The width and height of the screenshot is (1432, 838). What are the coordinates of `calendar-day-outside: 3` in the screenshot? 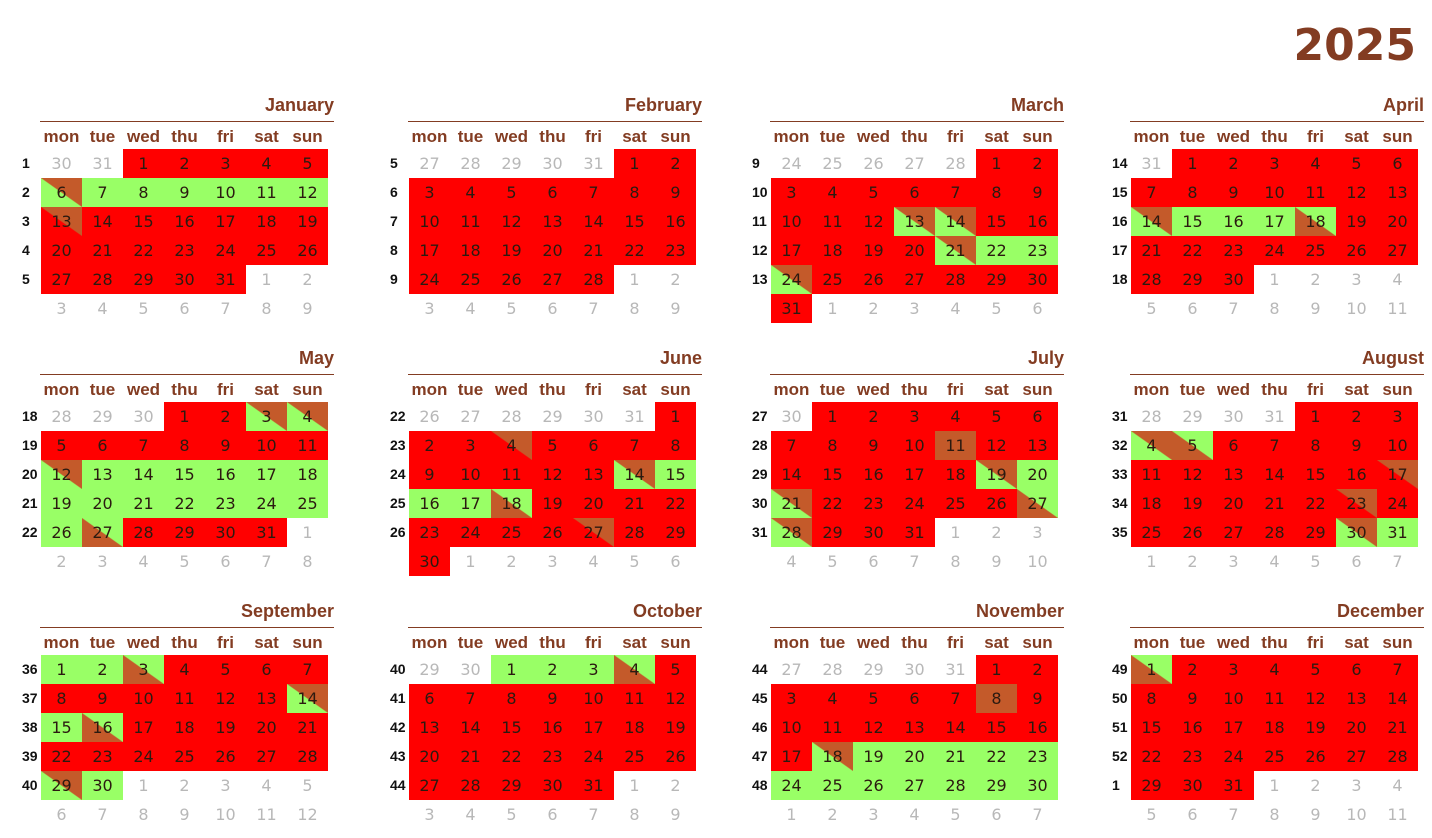 It's located at (873, 814).